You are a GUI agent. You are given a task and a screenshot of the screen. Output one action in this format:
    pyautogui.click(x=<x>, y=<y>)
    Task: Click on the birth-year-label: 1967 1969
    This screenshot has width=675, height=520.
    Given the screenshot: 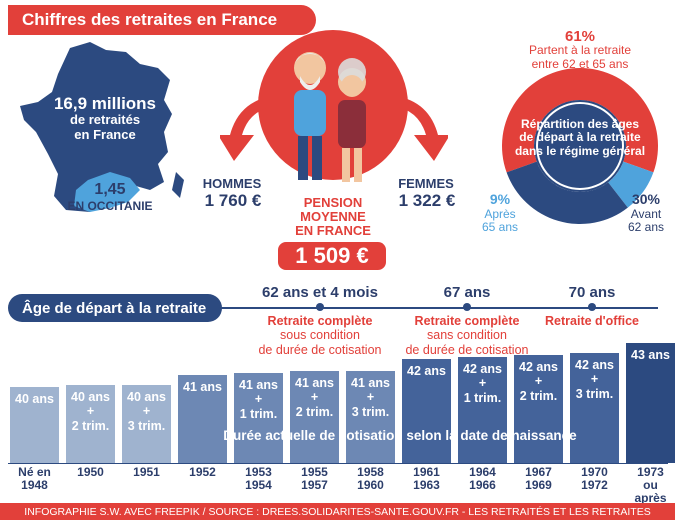 What is the action you would take?
    pyautogui.click(x=538, y=479)
    